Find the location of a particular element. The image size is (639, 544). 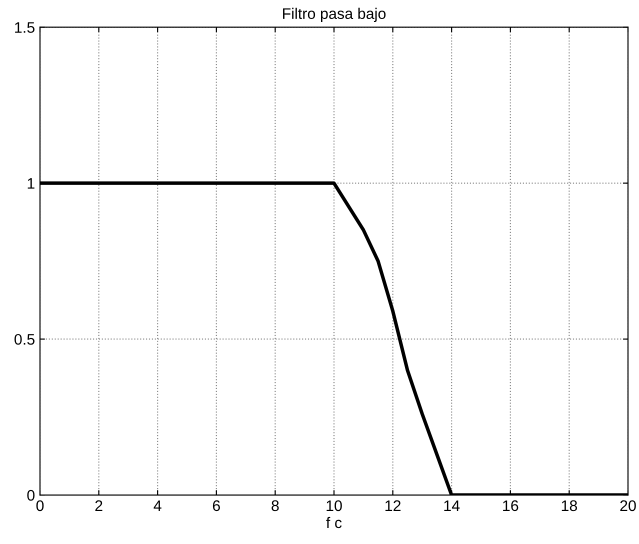

x-tick-label: 14 is located at coordinates (452, 505).